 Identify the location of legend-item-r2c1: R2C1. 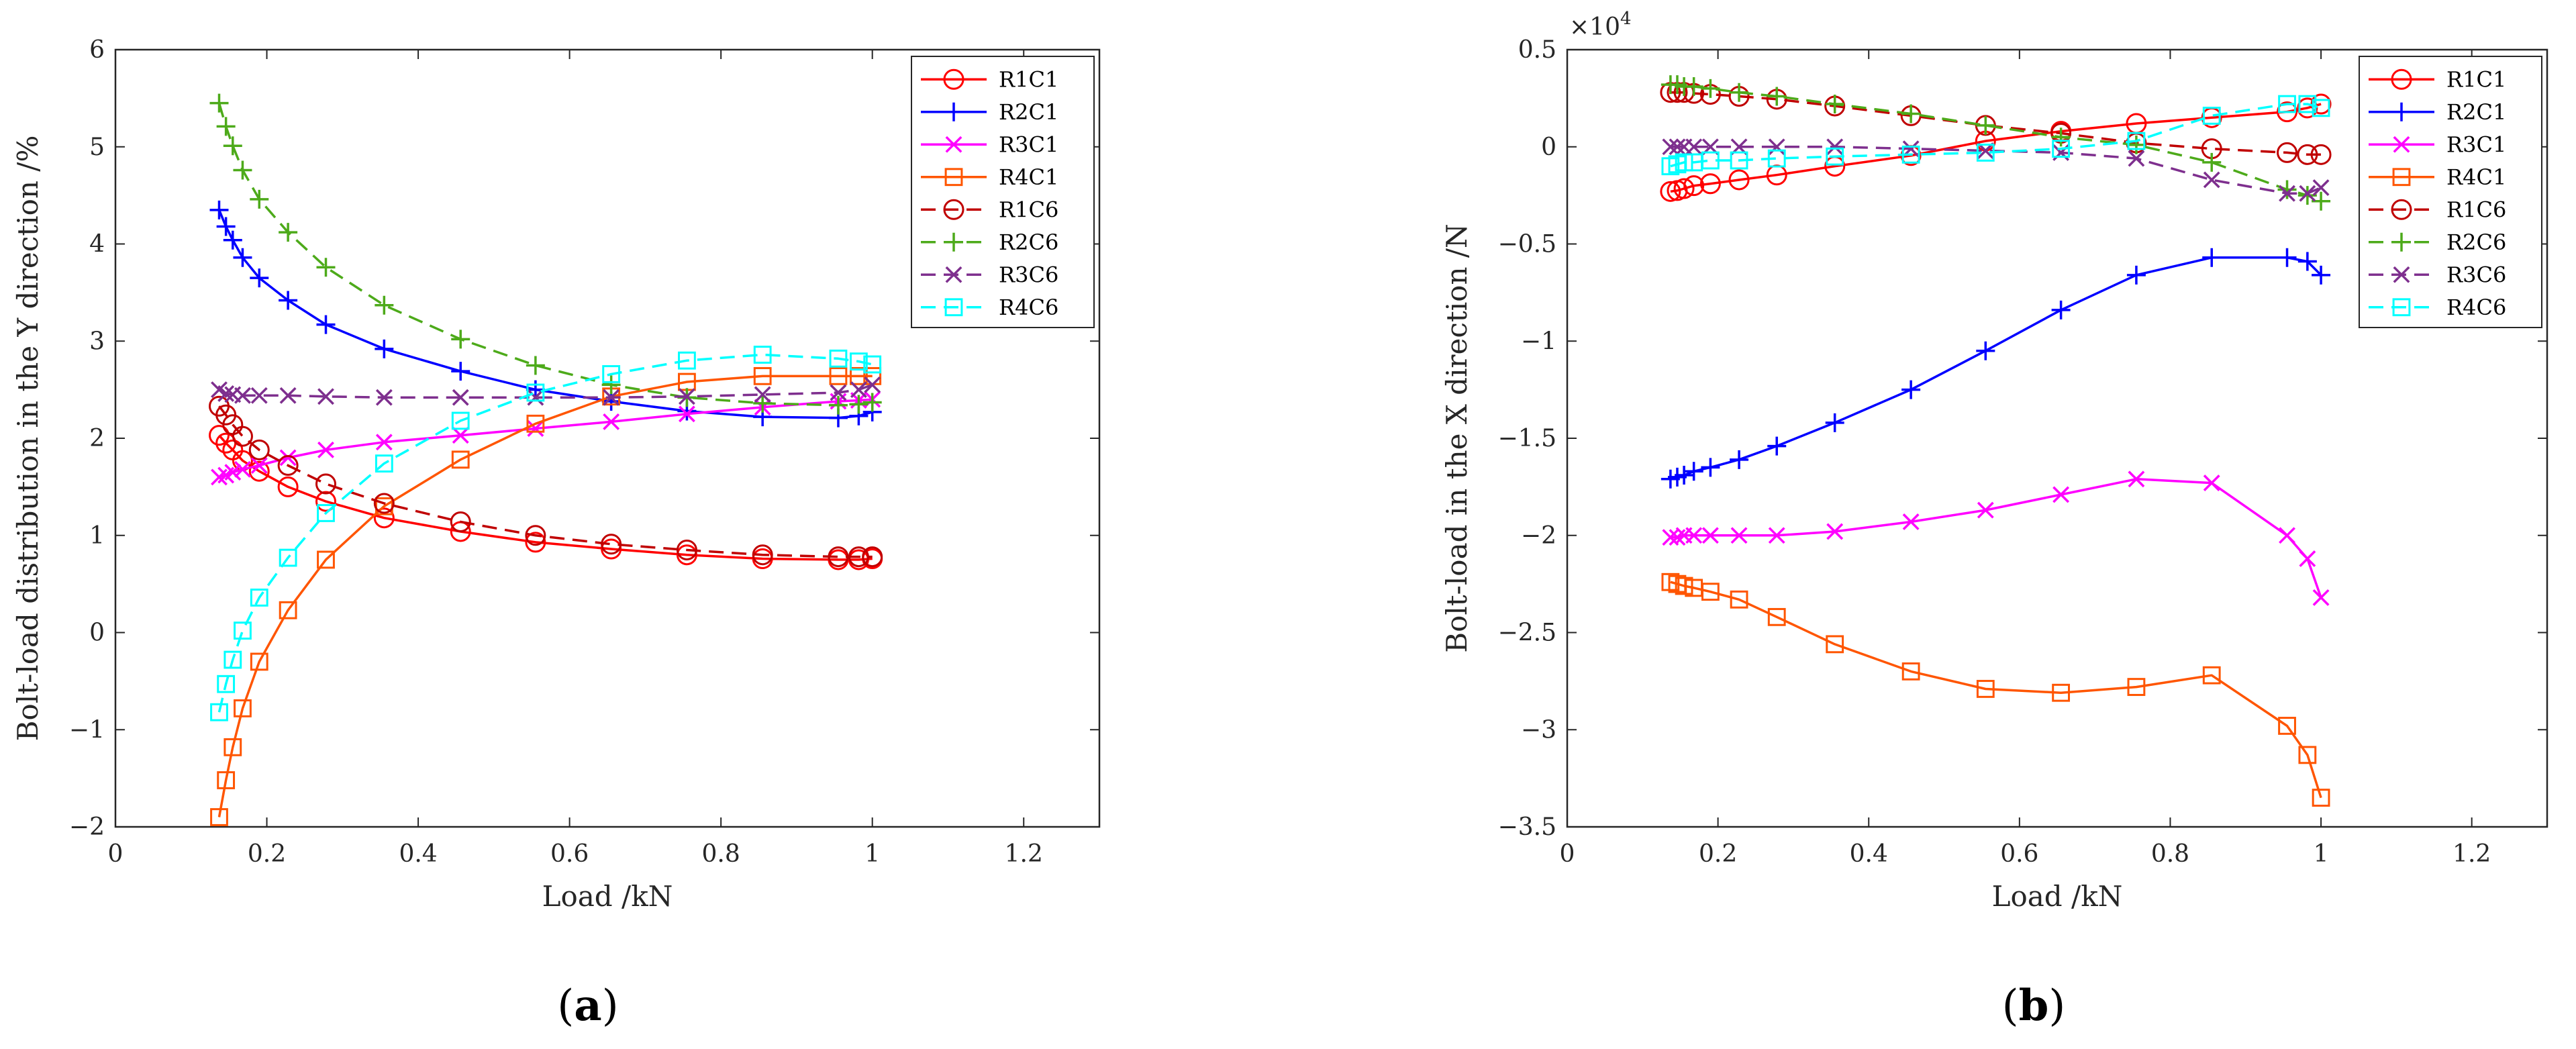
(989, 112).